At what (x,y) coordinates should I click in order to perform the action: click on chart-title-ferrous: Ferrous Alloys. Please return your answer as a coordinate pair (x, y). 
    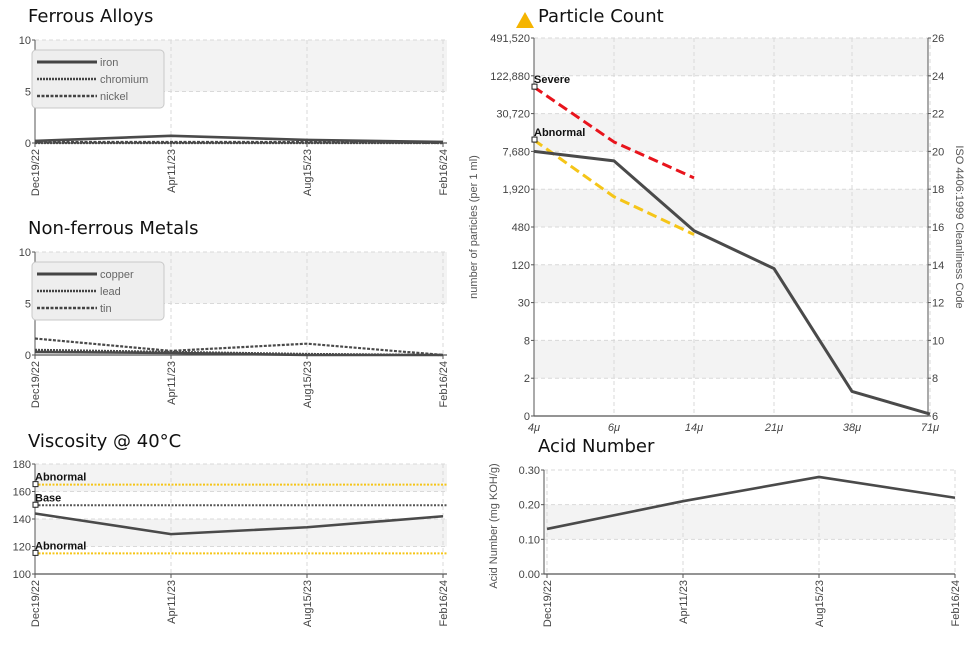
    Looking at the image, I should click on (91, 16).